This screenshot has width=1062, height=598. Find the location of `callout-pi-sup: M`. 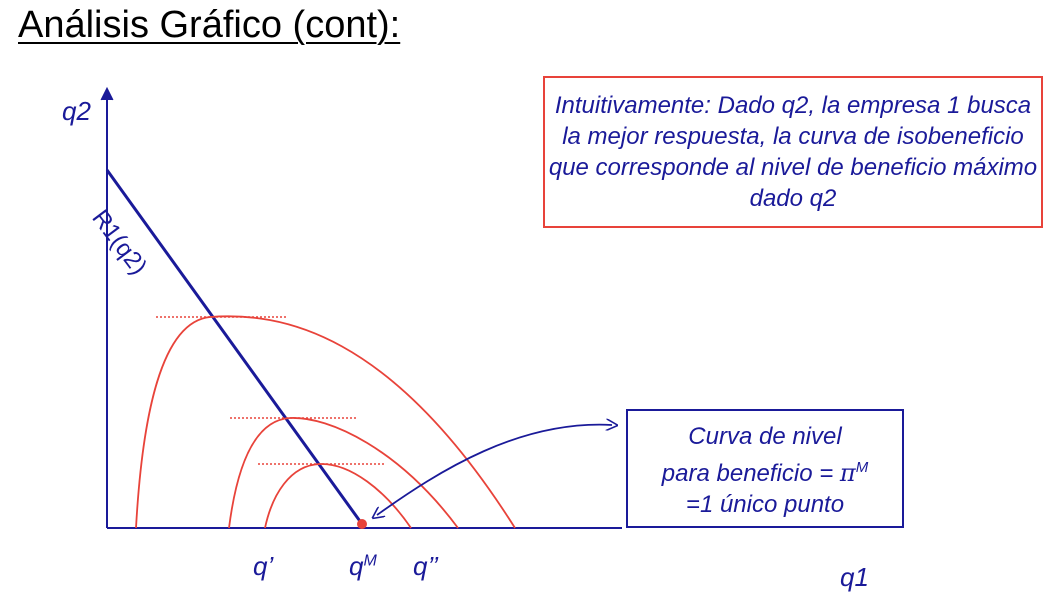

callout-pi-sup: M is located at coordinates (862, 467).